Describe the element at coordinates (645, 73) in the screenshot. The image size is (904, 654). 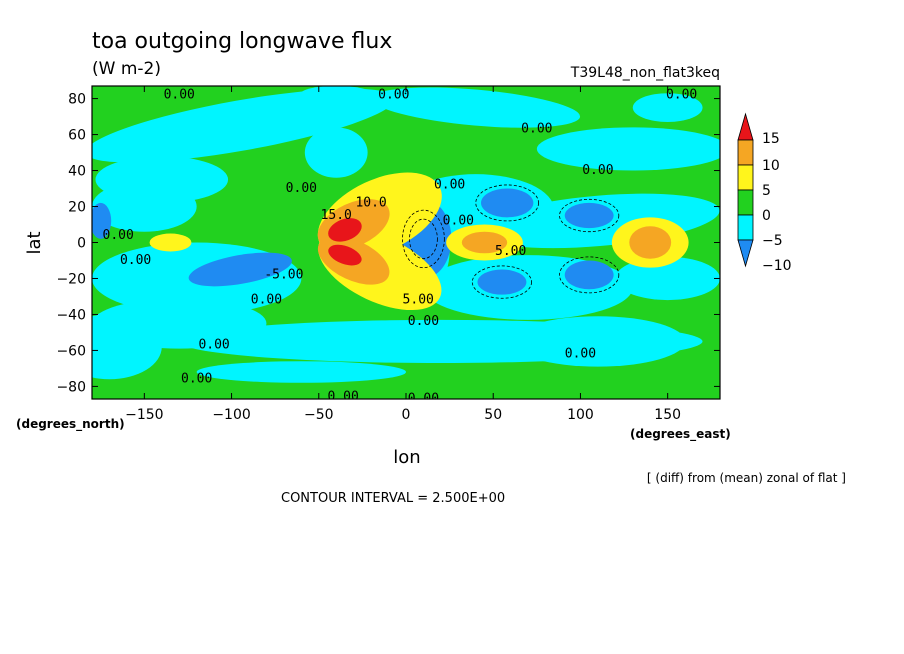
I see `run-label: T39L48_non_flat3keq` at that location.